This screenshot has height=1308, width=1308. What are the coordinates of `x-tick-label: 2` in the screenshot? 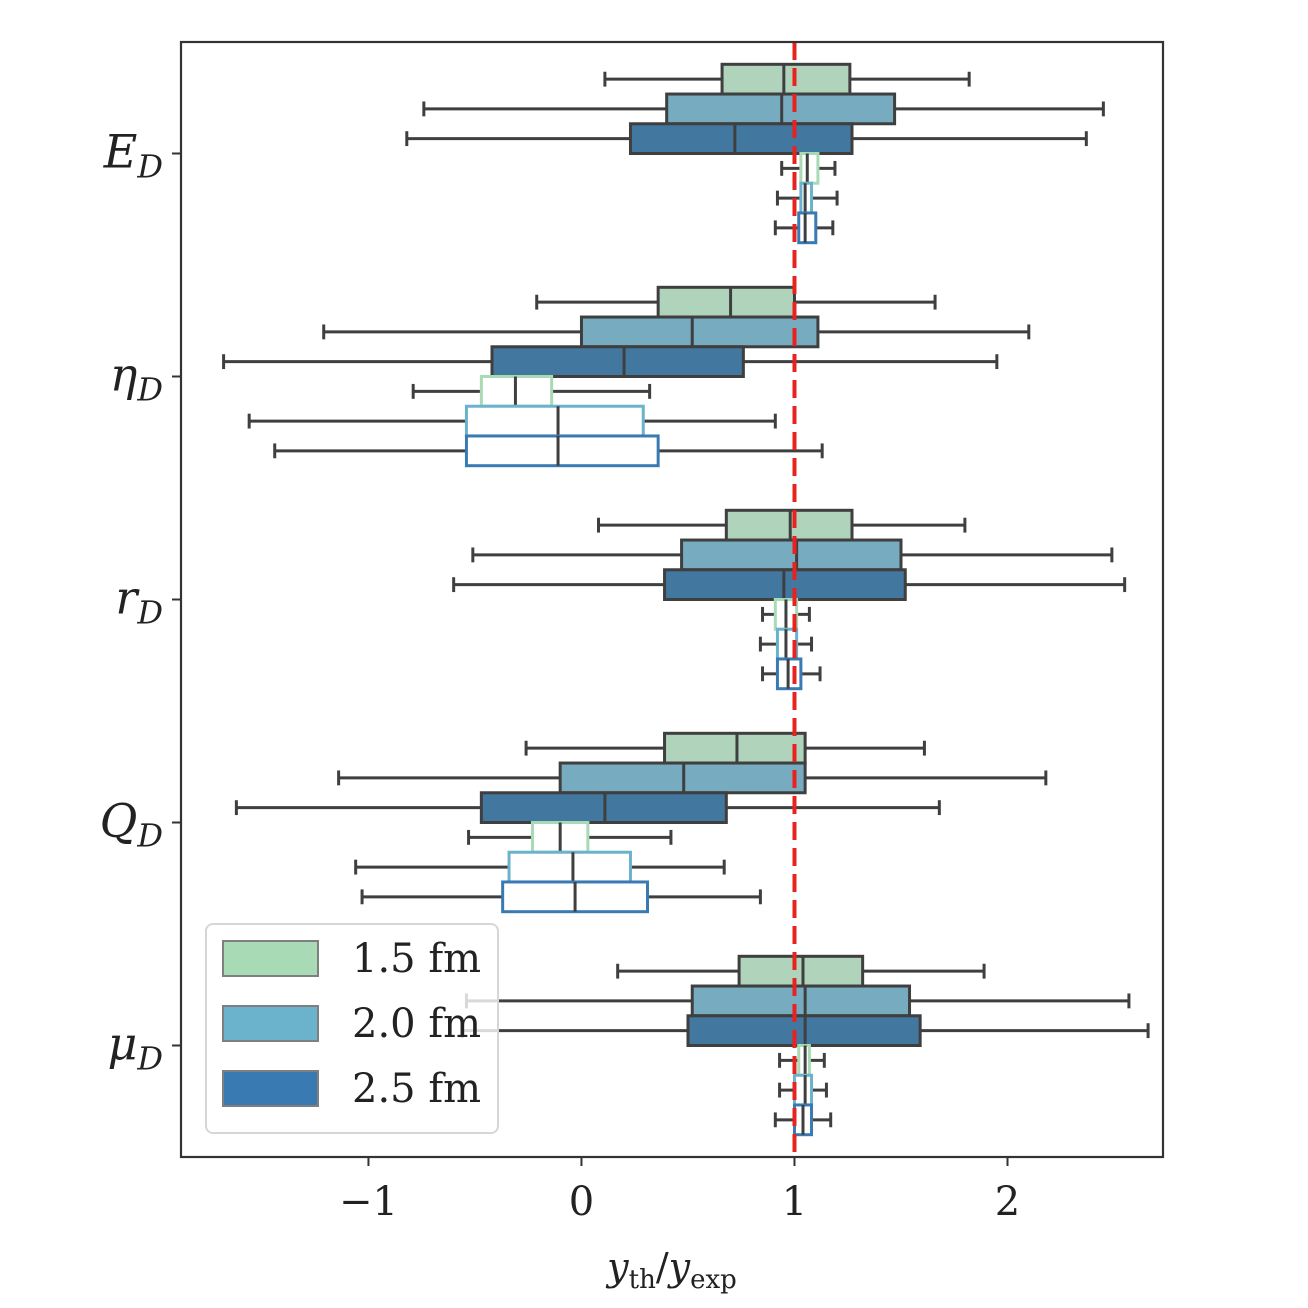 It's located at (1007, 1202).